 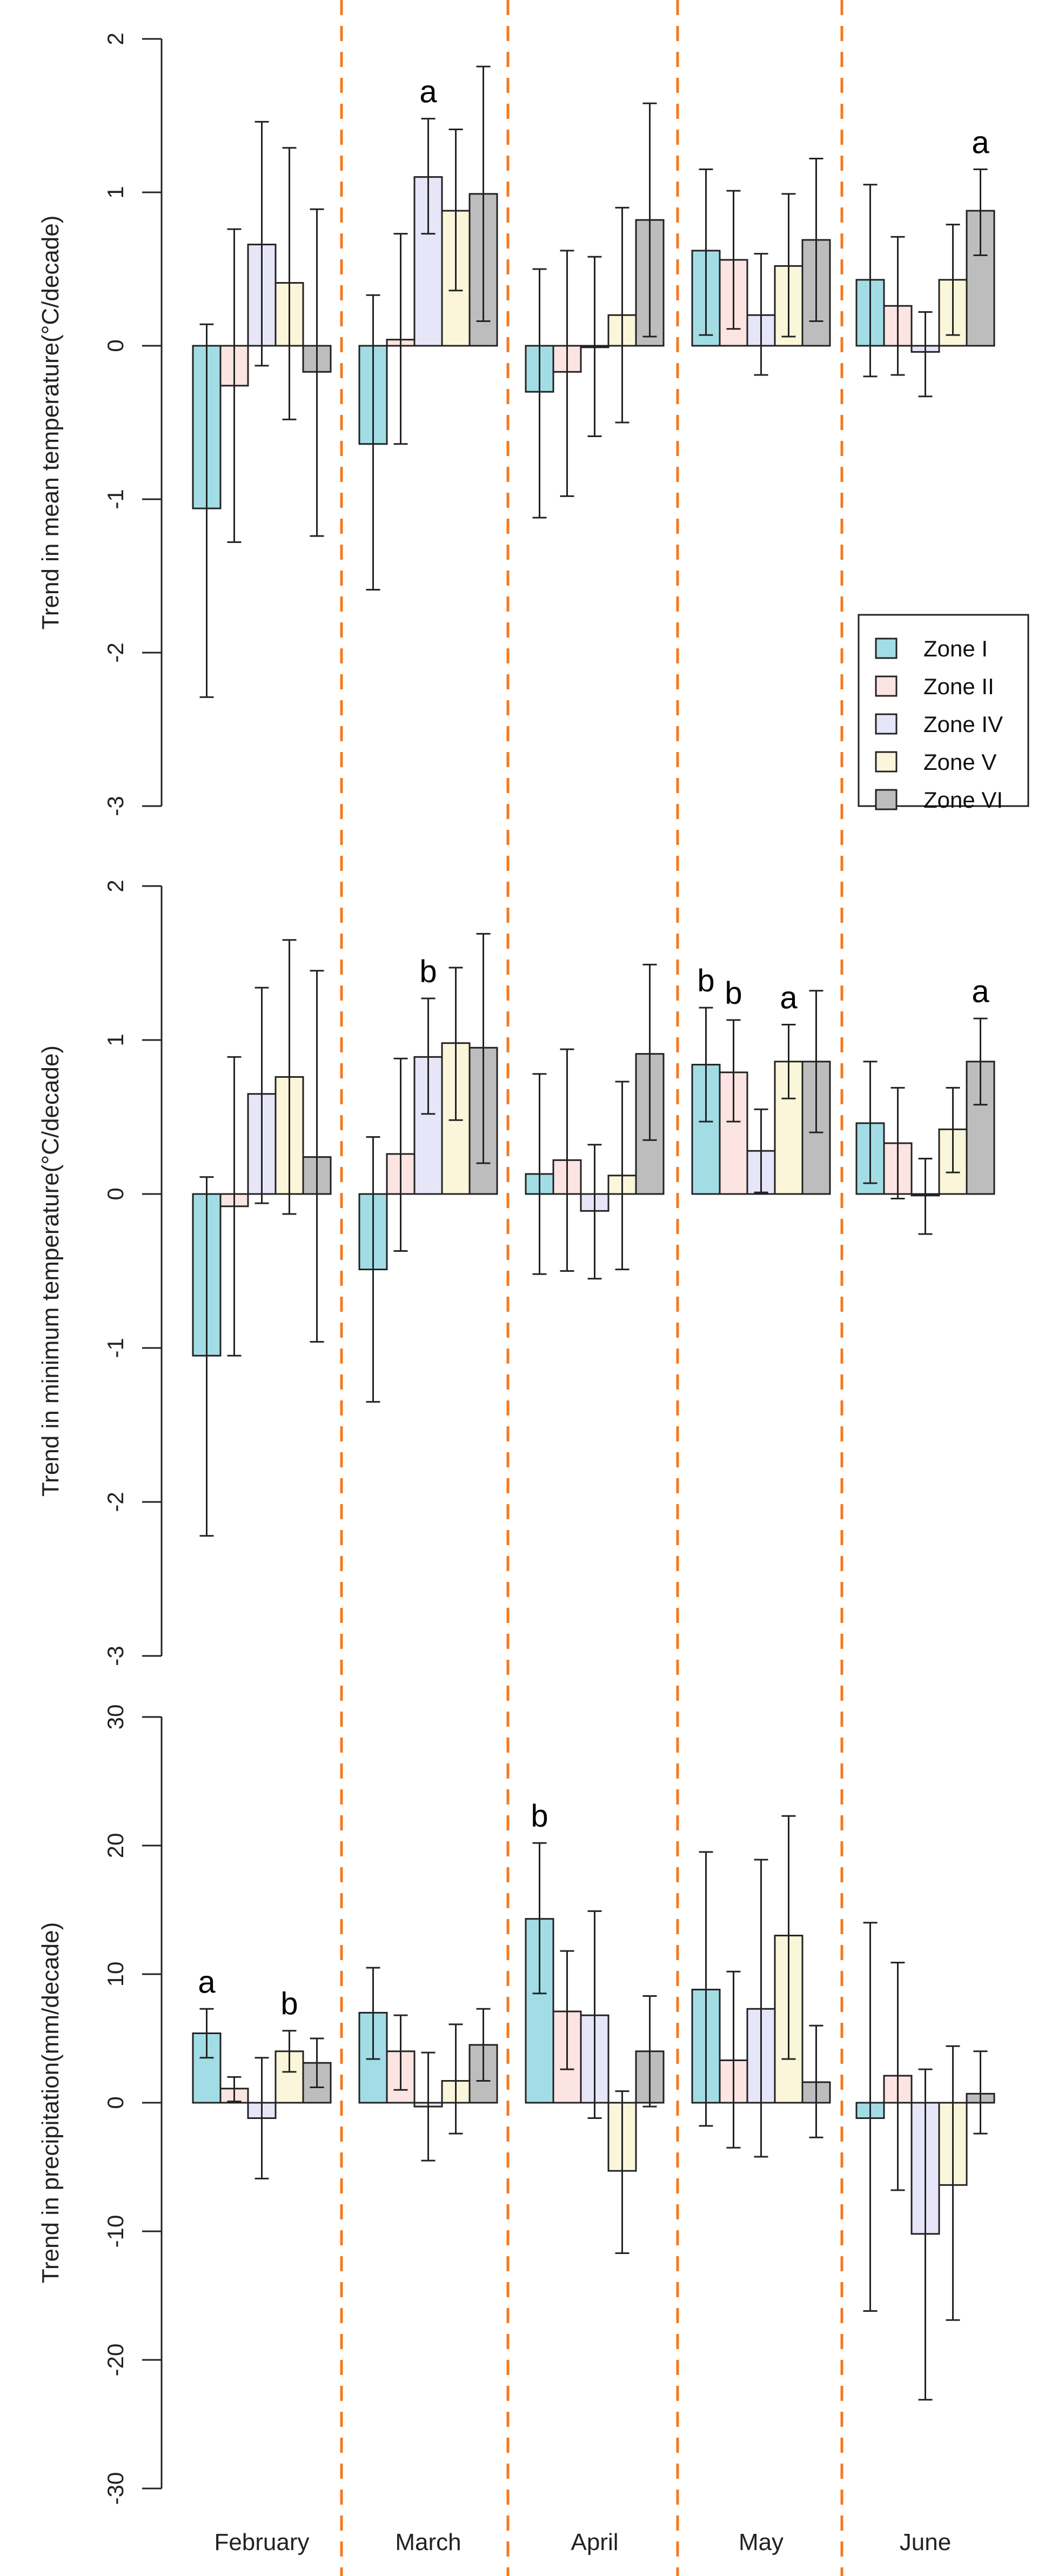 What do you see at coordinates (955, 648) in the screenshot?
I see `legend-label: Zone I` at bounding box center [955, 648].